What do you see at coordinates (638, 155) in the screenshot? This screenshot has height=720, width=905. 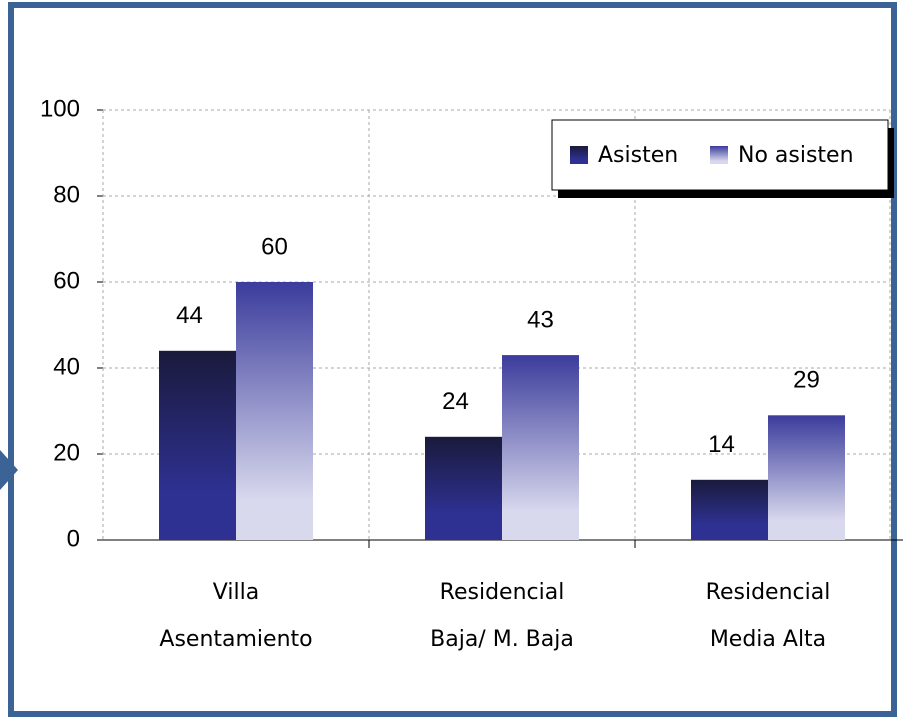 I see `legend-label: Asisten` at bounding box center [638, 155].